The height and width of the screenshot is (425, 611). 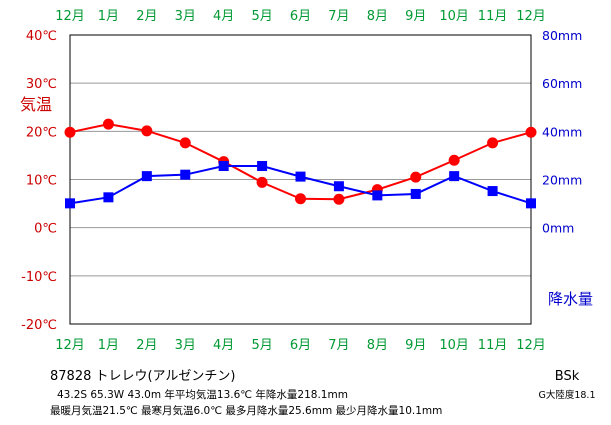 I want to click on month-label-top: 1月, so click(x=108, y=16).